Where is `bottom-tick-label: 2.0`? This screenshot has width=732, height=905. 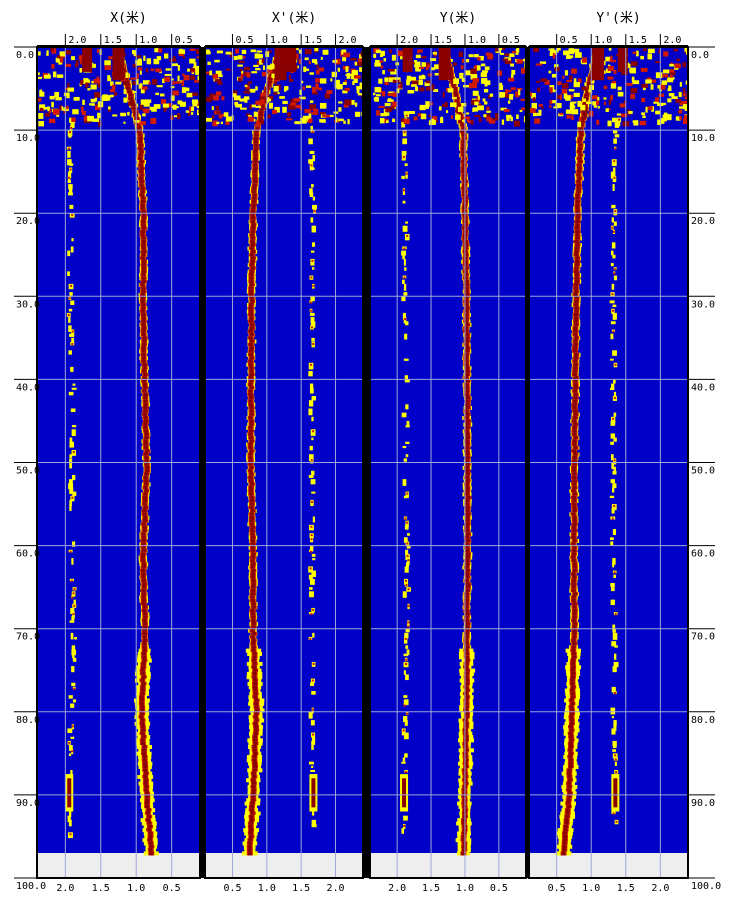 bottom-tick-label: 2.0 is located at coordinates (65, 888).